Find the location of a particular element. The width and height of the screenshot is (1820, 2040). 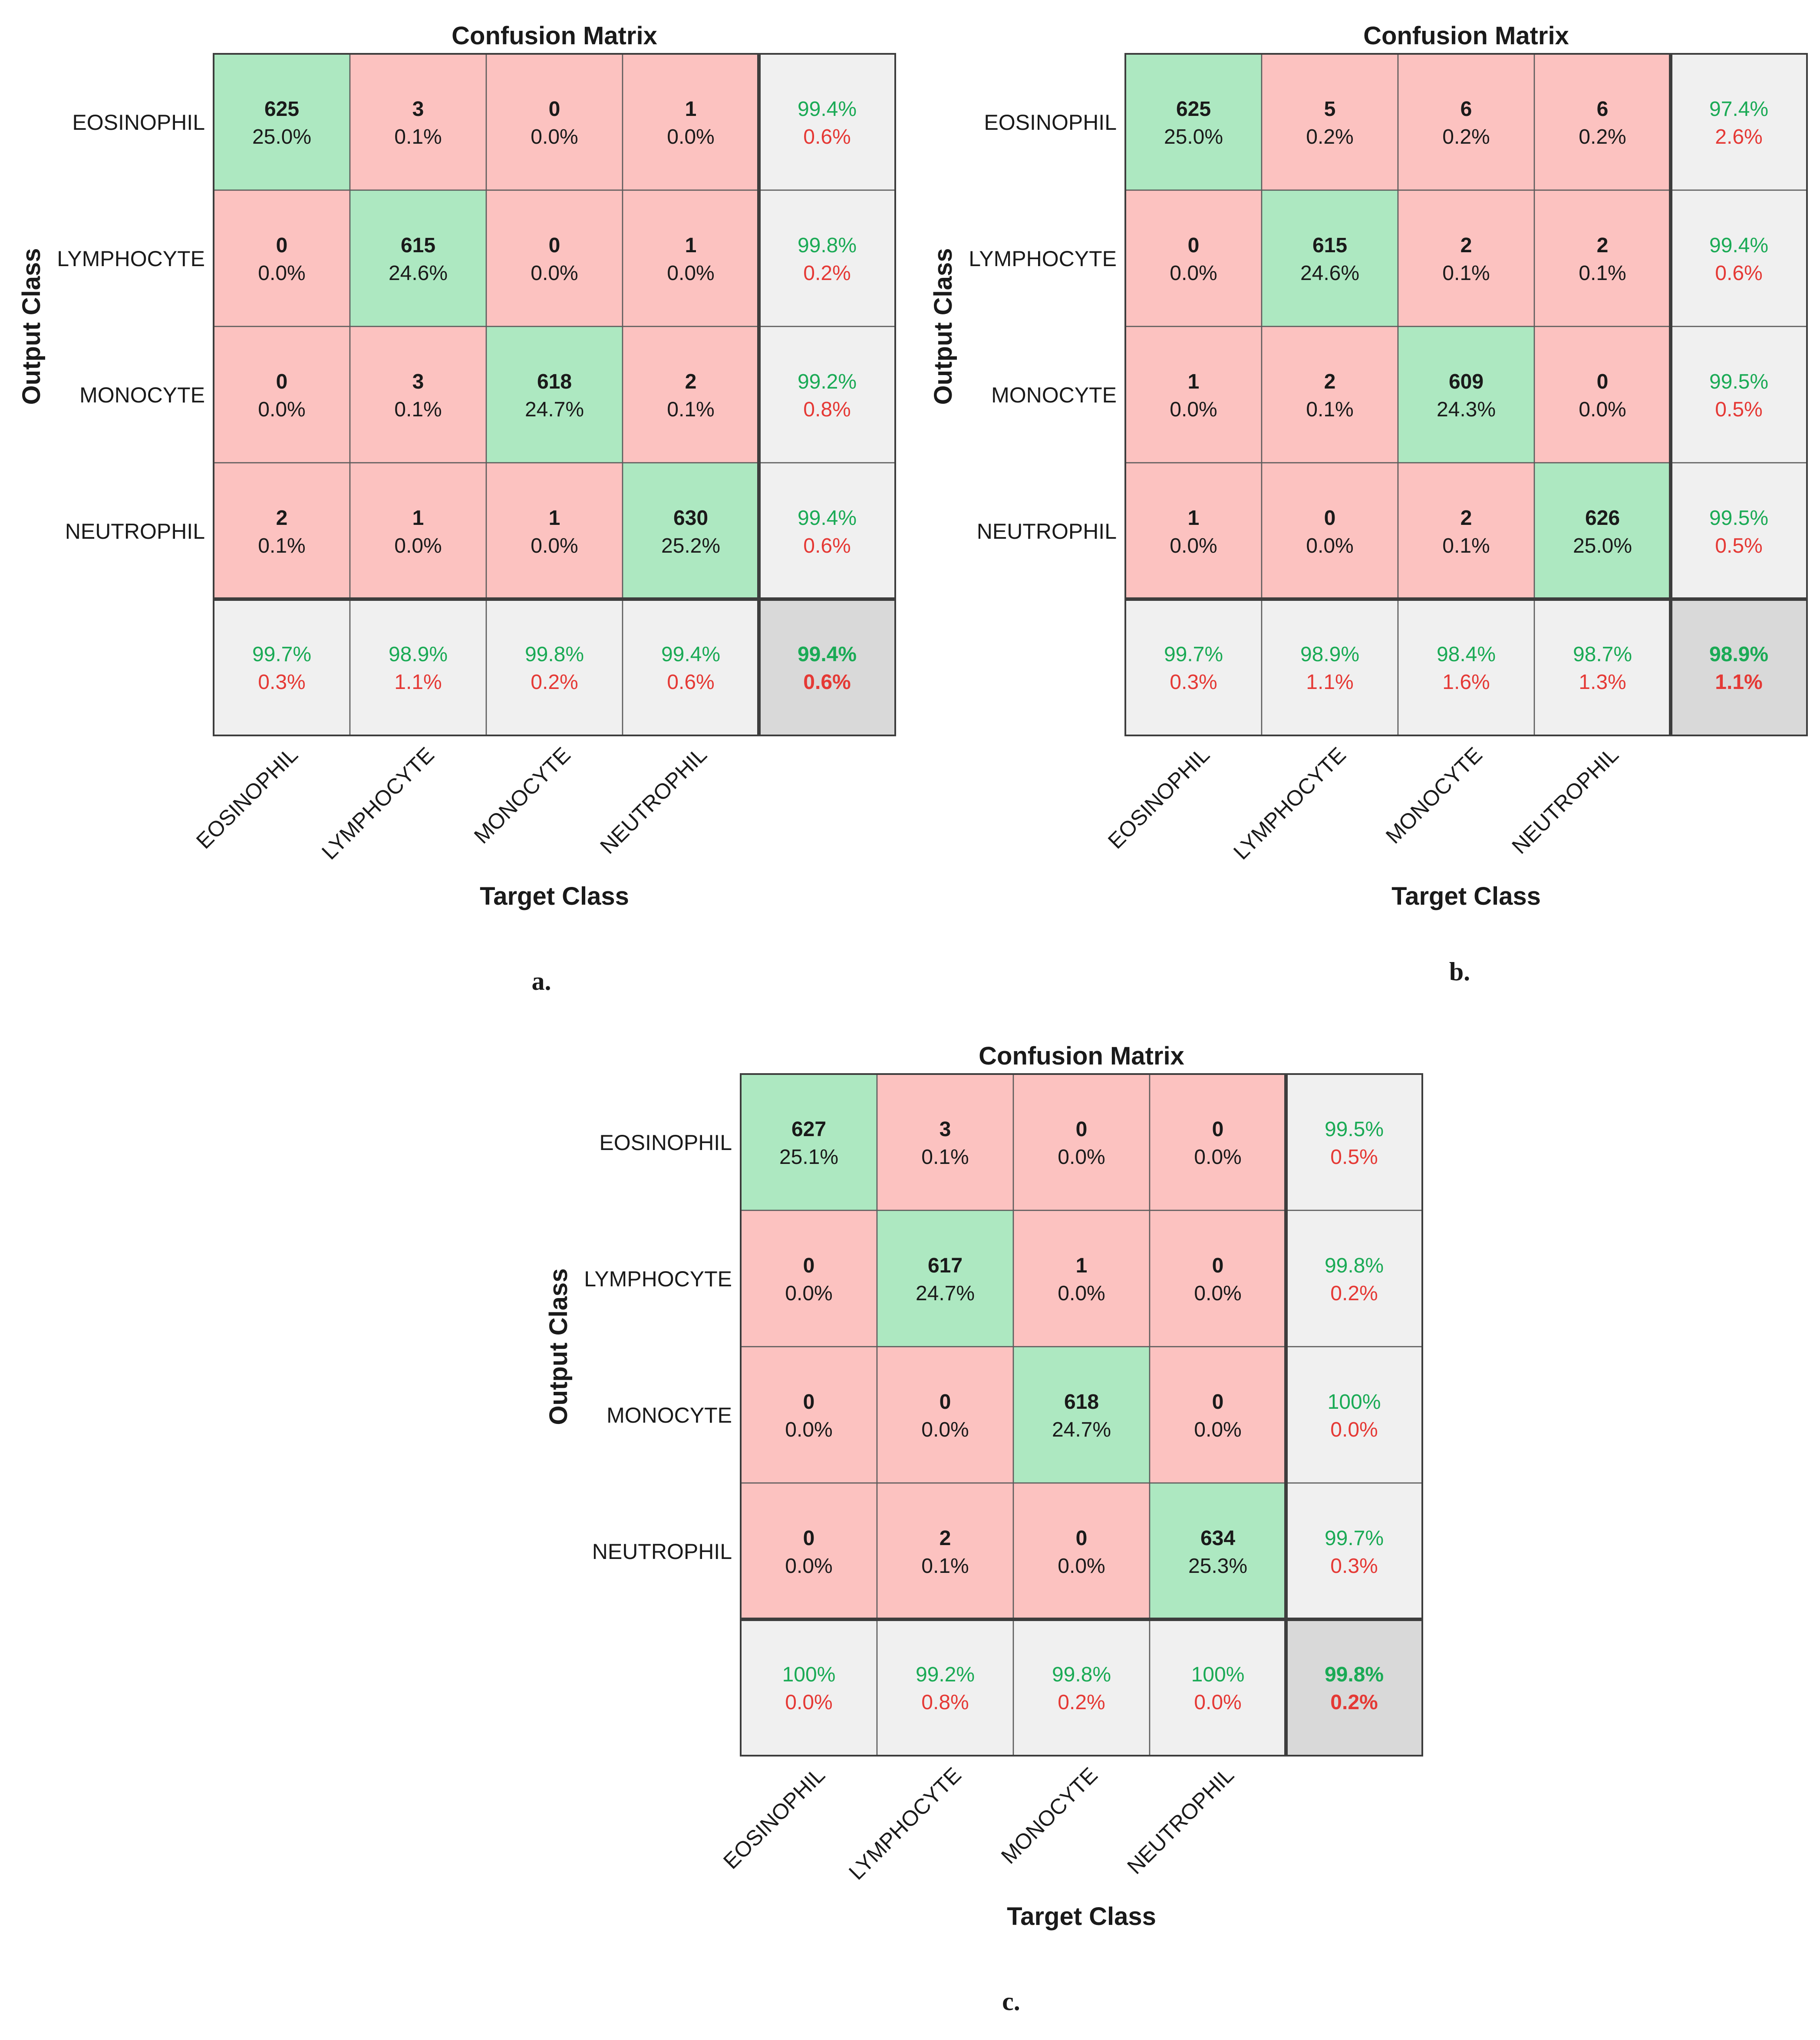

cell-count: 617 is located at coordinates (945, 1265).